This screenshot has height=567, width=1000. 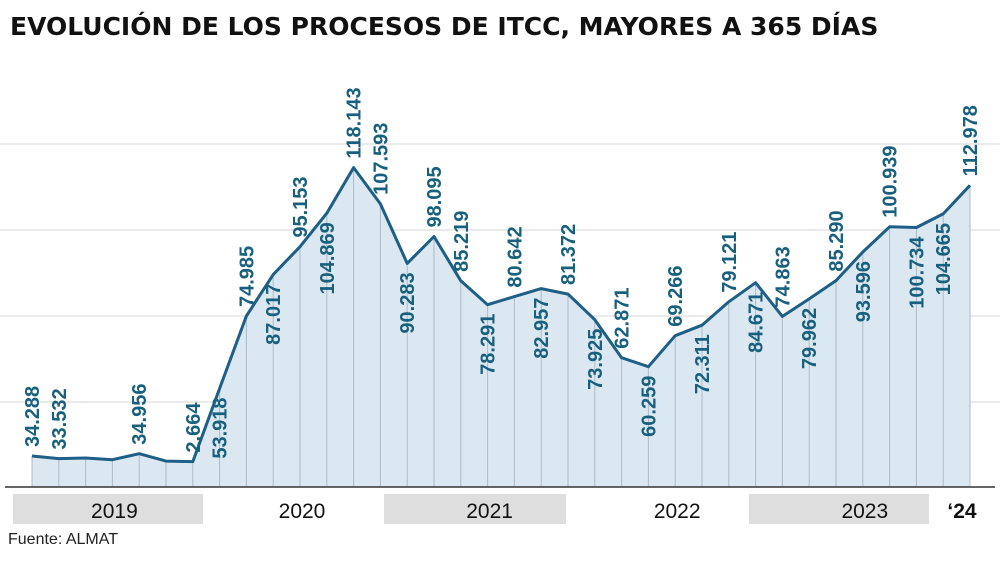 I want to click on year-labels: 2019 2020 2021 2022 2023 ‘24, so click(x=534, y=511).